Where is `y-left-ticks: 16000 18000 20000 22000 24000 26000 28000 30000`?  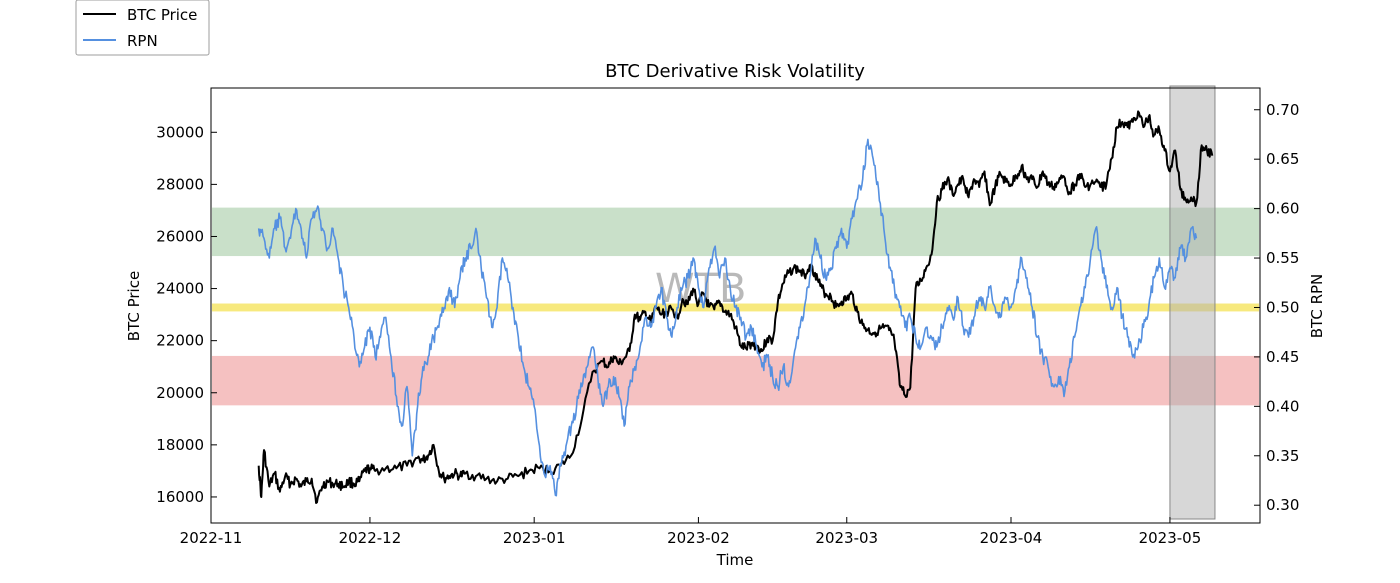 y-left-ticks: 16000 18000 20000 22000 24000 26000 28000 30000 is located at coordinates (186, 314).